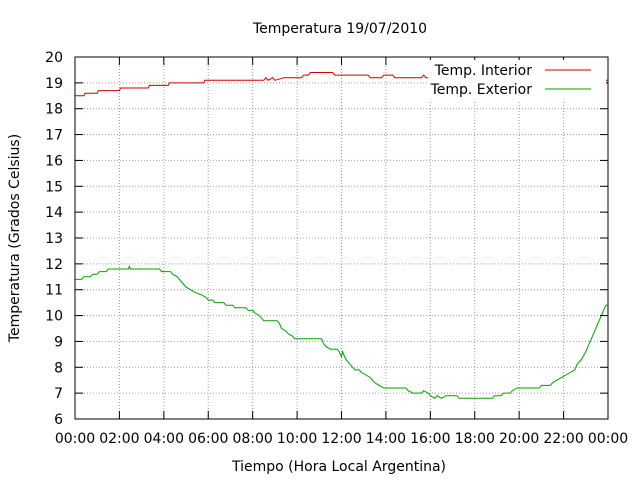  Describe the element at coordinates (58, 368) in the screenshot. I see `y-tick-label: 8` at that location.